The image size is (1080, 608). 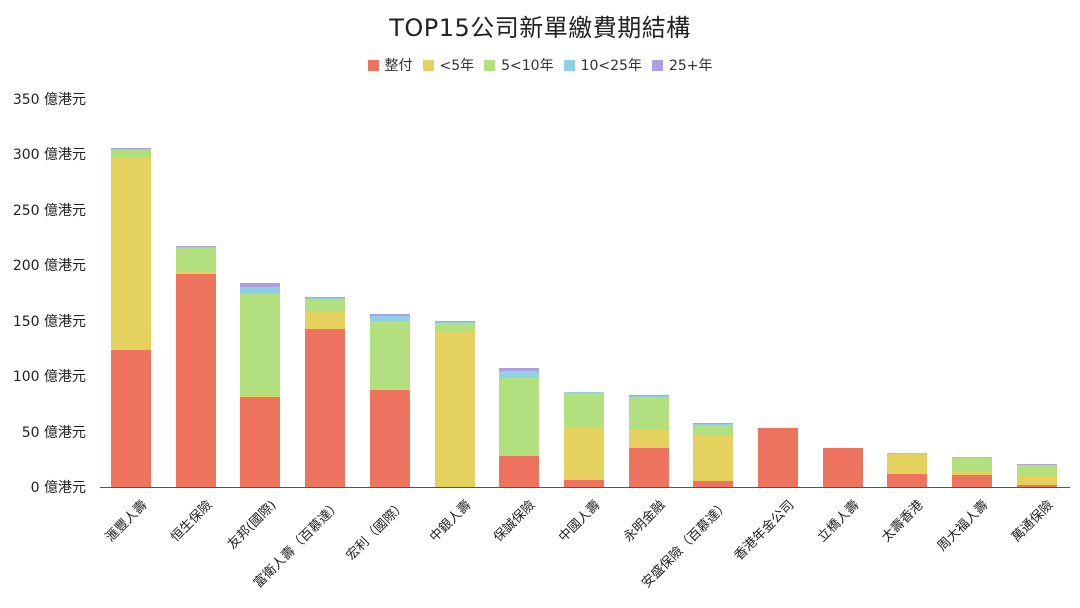 I want to click on legend-item-25-plus: 25+年, so click(x=682, y=65).